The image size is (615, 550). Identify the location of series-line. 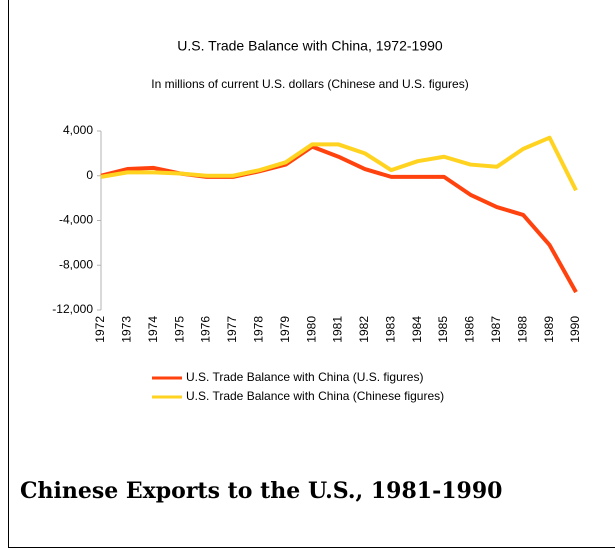
(339, 163).